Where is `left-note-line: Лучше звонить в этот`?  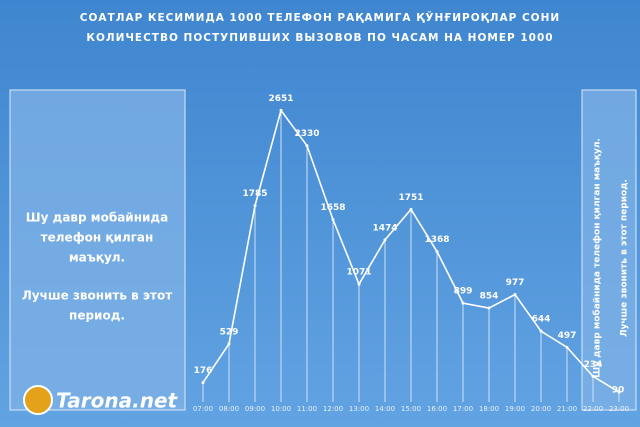 left-note-line: Лучше звонить в этот is located at coordinates (97, 296).